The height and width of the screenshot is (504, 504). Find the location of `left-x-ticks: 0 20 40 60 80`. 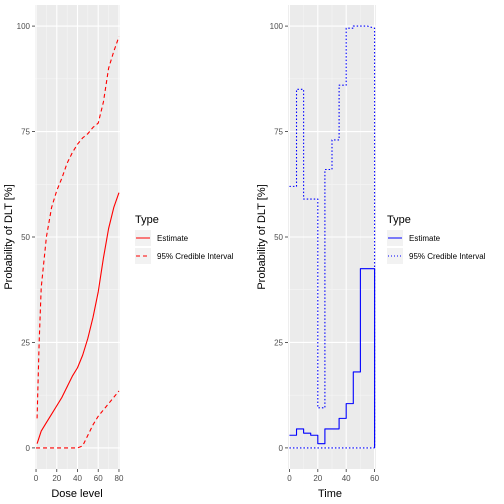

left-x-ticks: 0 20 40 60 80 is located at coordinates (79, 476).